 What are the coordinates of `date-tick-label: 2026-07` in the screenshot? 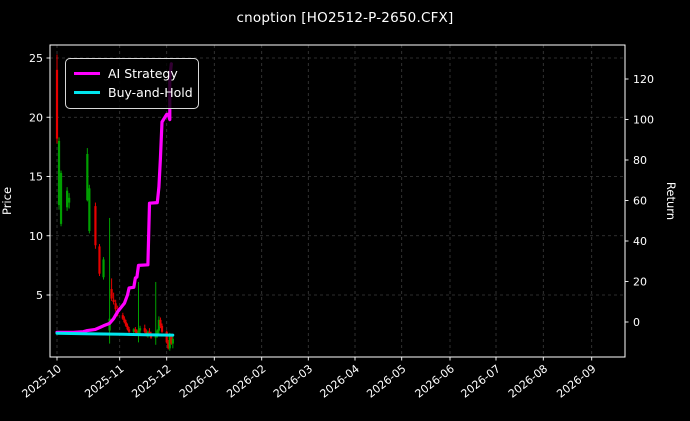 It's located at (481, 381).